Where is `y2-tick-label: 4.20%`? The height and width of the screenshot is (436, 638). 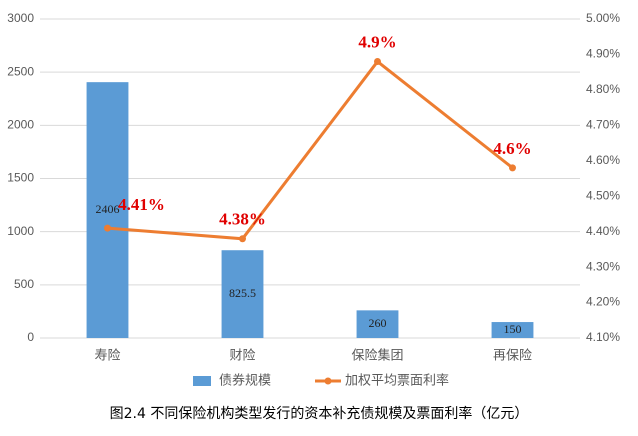
y2-tick-label: 4.20% is located at coordinates (603, 302).